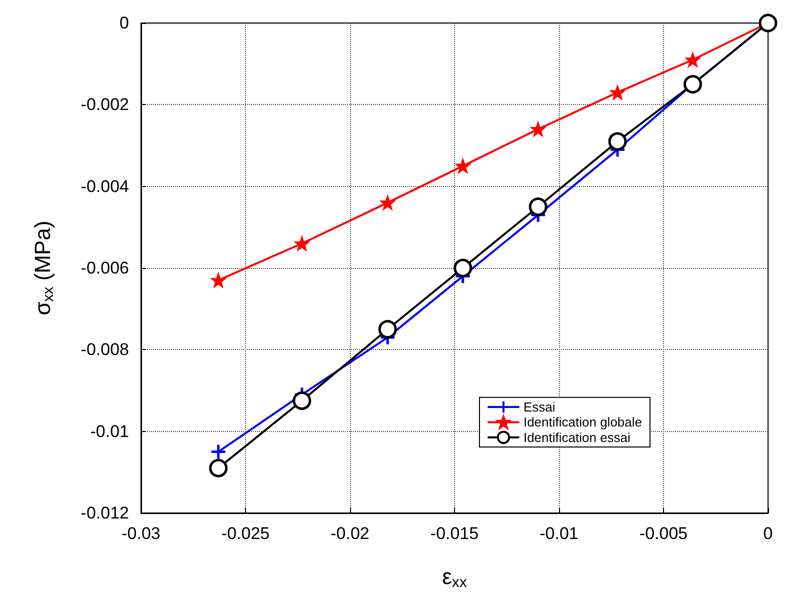 This screenshot has width=788, height=615. Describe the element at coordinates (582, 422) in the screenshot. I see `legend-label: Identification globale` at that location.